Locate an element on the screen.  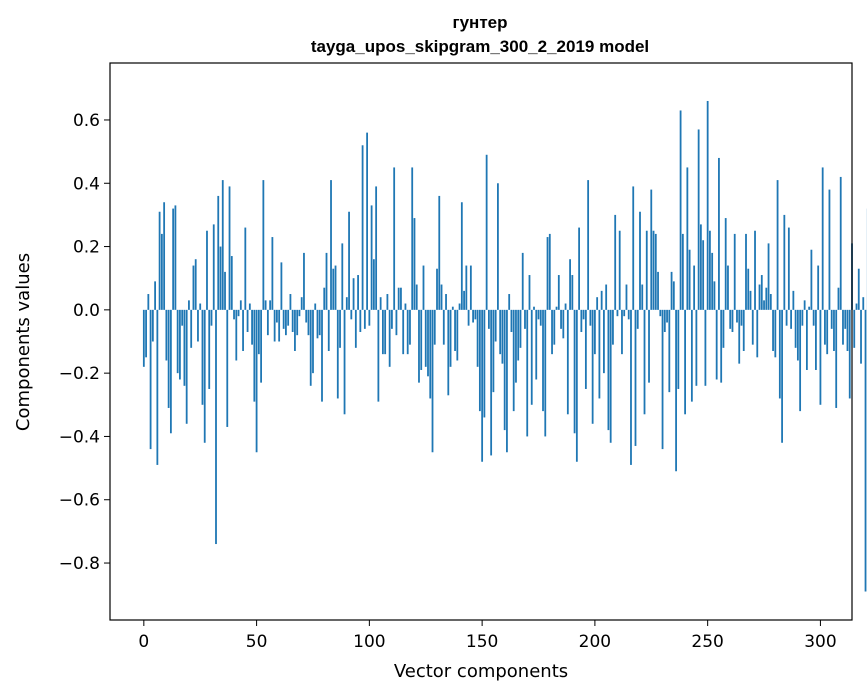
x-axis-ticks: 0 50 100 150 200 250 300 is located at coordinates (487, 636).